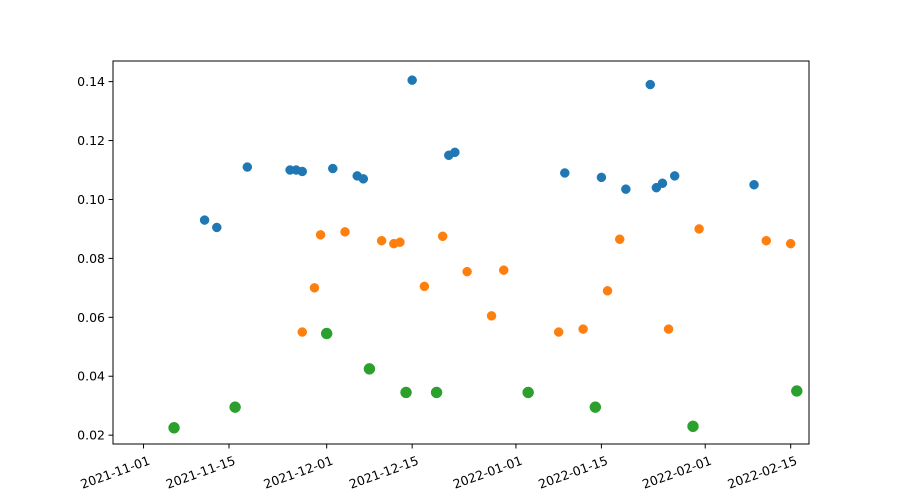 The height and width of the screenshot is (500, 900). I want to click on y-tick-label: 0.06, so click(91, 317).